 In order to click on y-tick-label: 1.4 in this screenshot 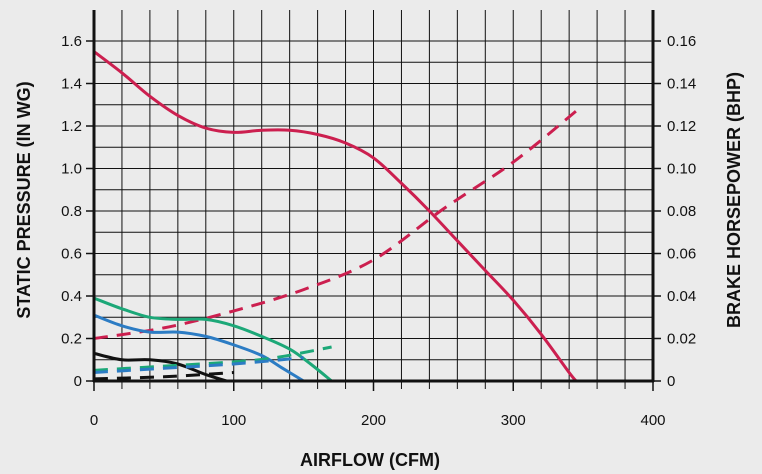, I will do `click(71, 84)`.